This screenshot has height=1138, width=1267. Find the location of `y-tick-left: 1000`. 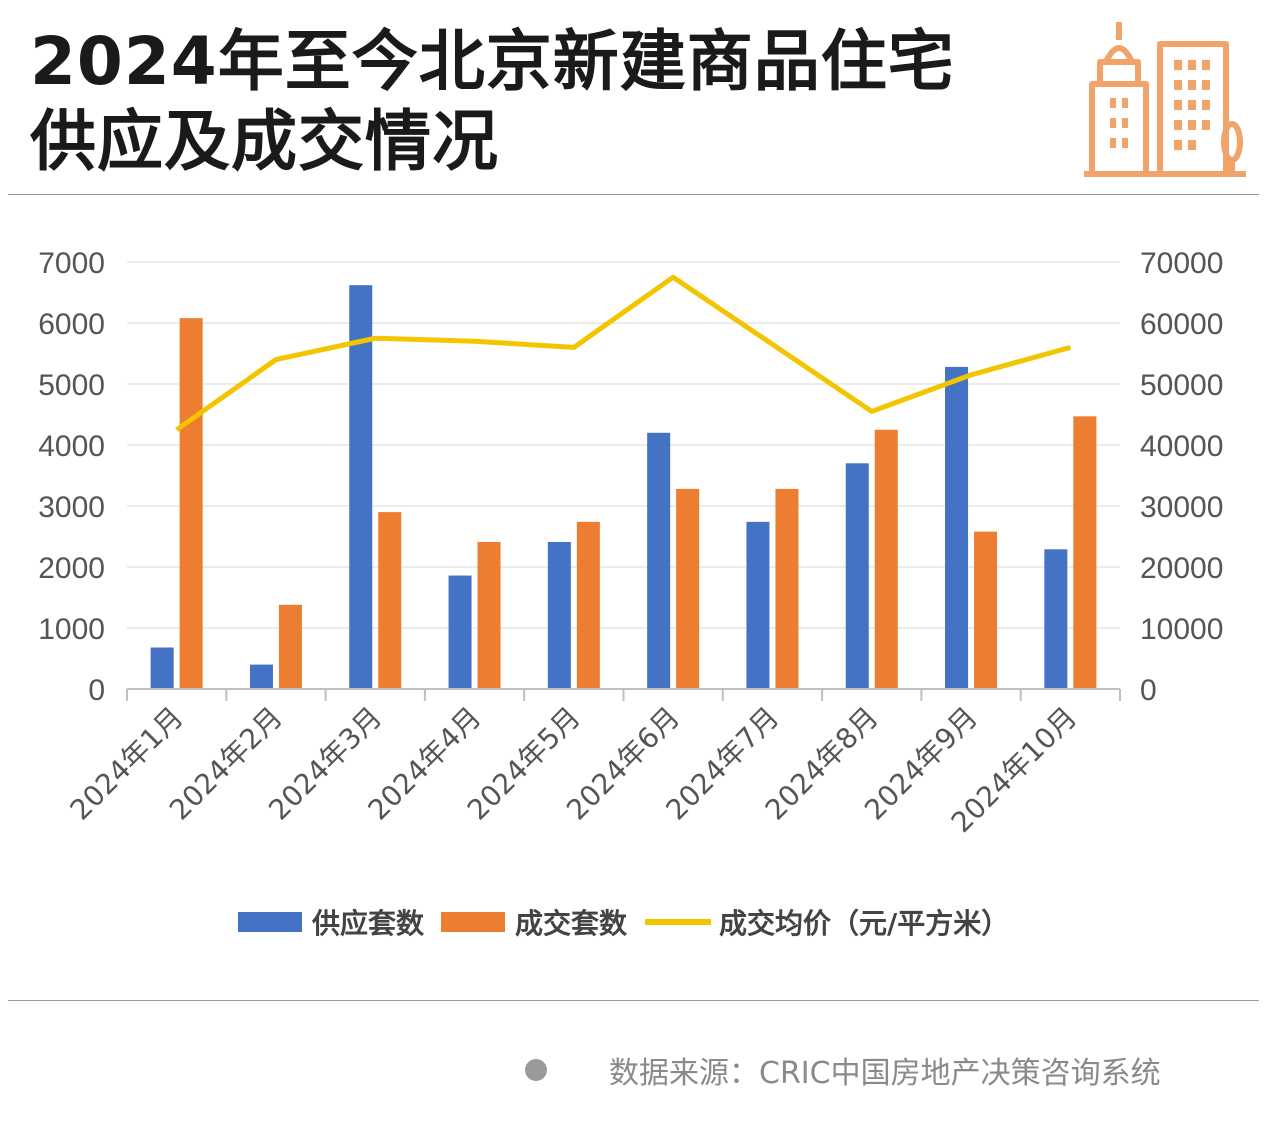

y-tick-left: 1000 is located at coordinates (71, 629).